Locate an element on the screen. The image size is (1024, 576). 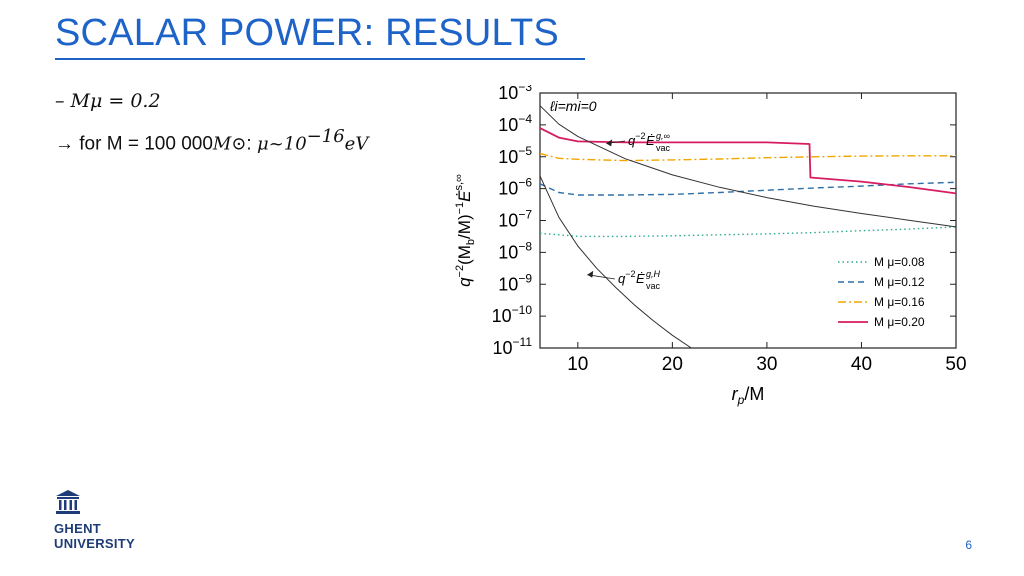
slide-title: SCALAR POWER: RESULTS is located at coordinates (307, 33).